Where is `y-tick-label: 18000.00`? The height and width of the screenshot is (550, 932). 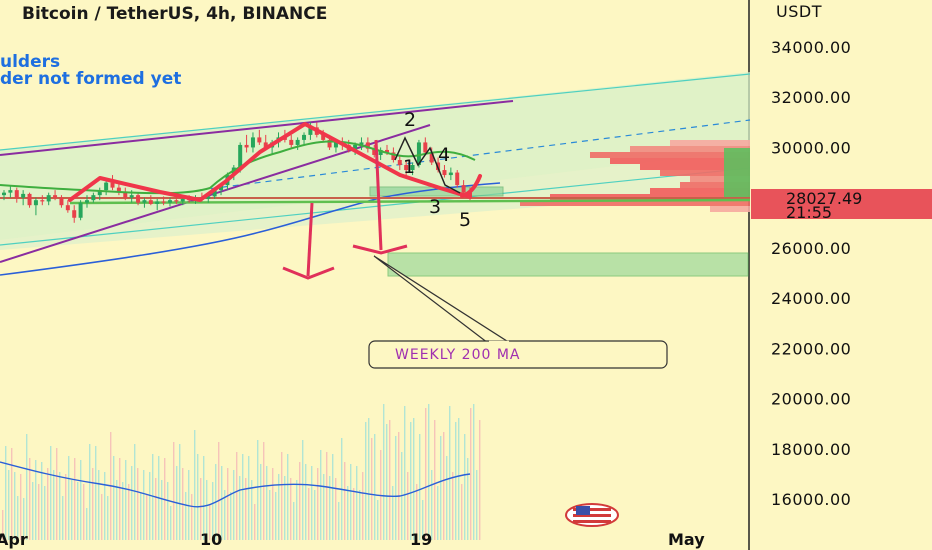
y-tick-label: 18000.00 is located at coordinates (811, 449).